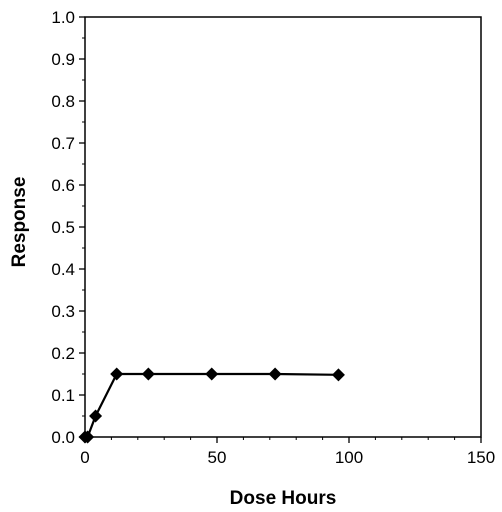 The image size is (502, 512). What do you see at coordinates (63, 59) in the screenshot?
I see `y-tick-label: 0.9` at bounding box center [63, 59].